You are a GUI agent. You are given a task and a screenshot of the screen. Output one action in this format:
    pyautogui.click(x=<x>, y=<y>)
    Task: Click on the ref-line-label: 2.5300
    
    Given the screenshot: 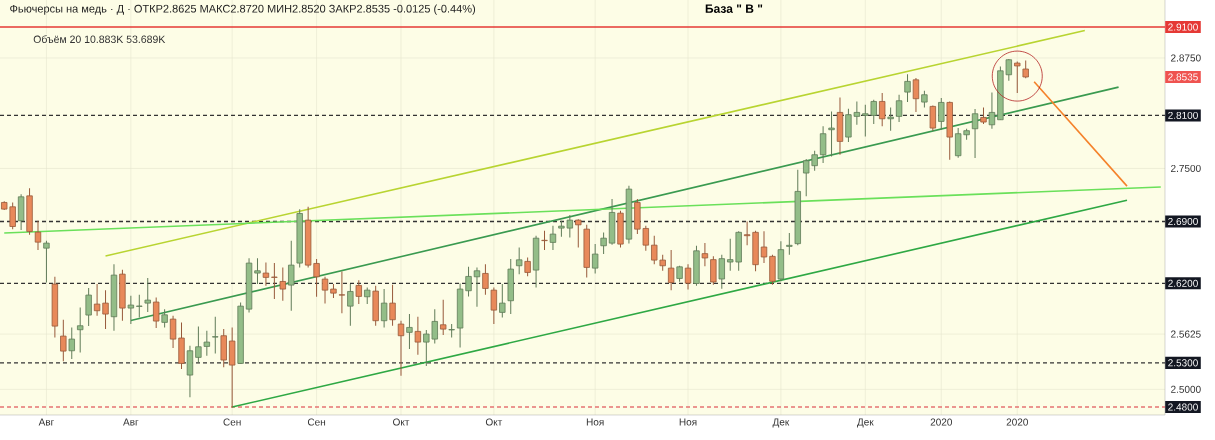 What is the action you would take?
    pyautogui.click(x=1183, y=363)
    